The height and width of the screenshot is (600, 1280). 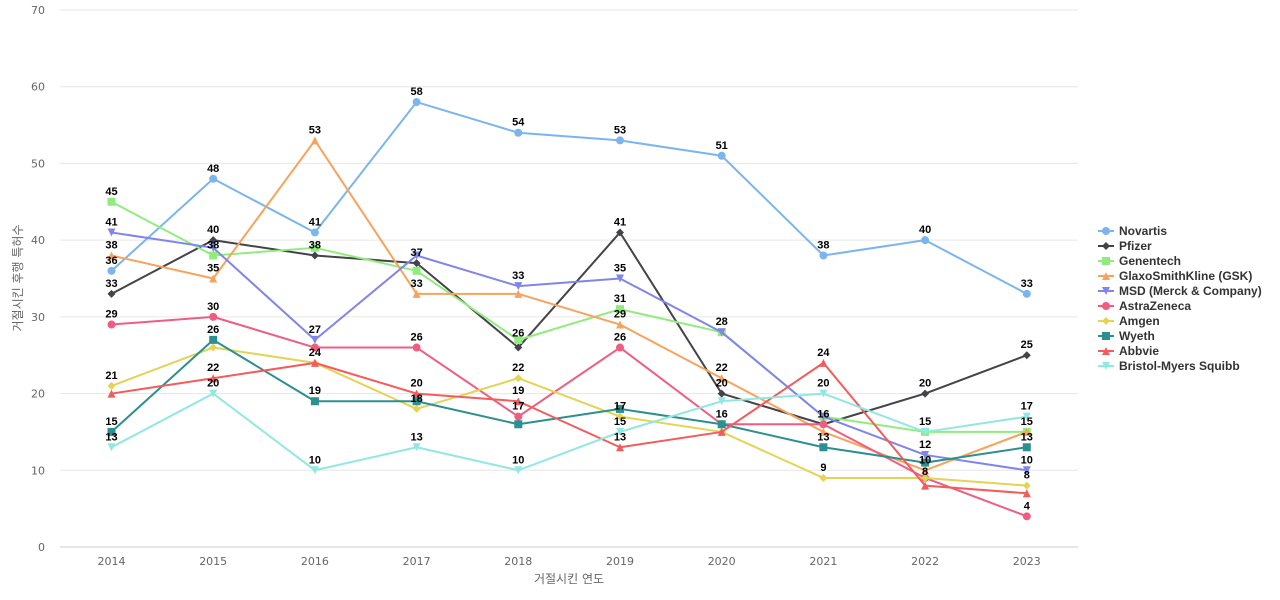 I want to click on legend-label: Bristol-Myers Squibb, so click(x=1179, y=366).